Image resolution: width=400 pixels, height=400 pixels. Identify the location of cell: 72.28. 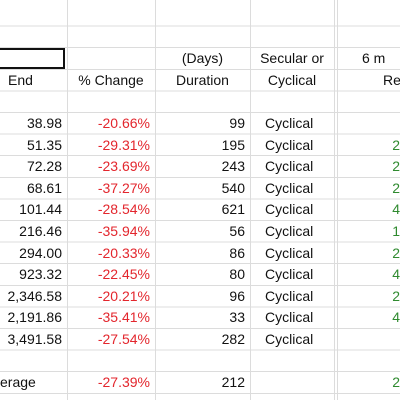
(44, 166).